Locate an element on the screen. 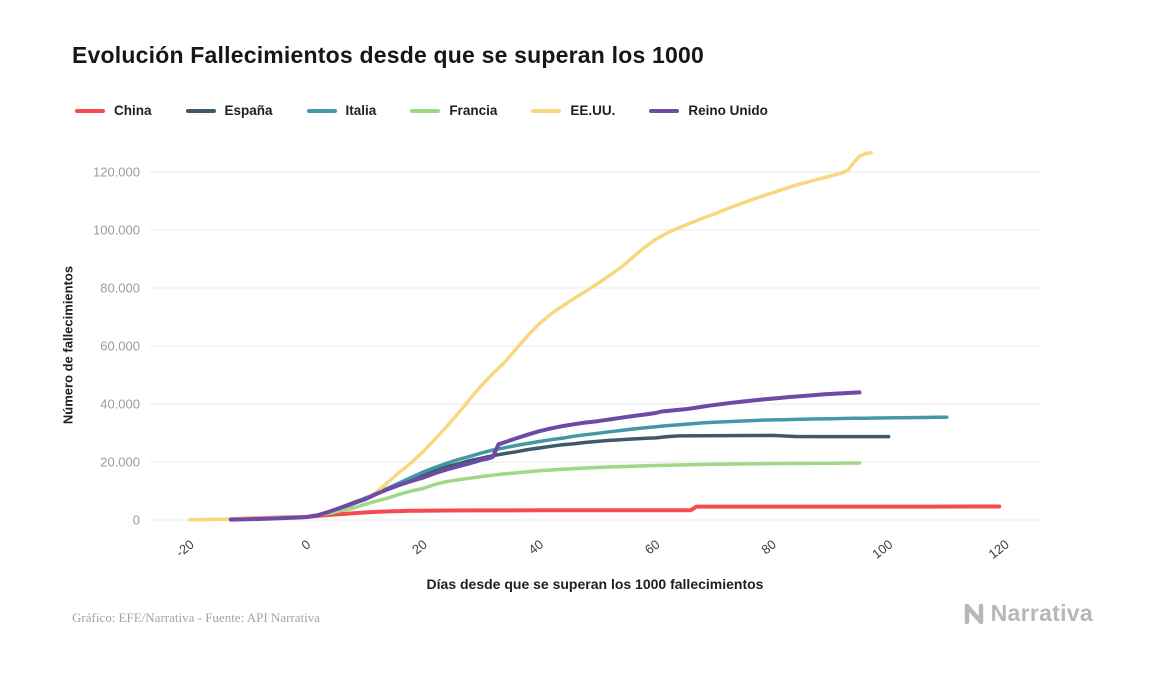  y-tick-label: 60.000 is located at coordinates (120, 346).